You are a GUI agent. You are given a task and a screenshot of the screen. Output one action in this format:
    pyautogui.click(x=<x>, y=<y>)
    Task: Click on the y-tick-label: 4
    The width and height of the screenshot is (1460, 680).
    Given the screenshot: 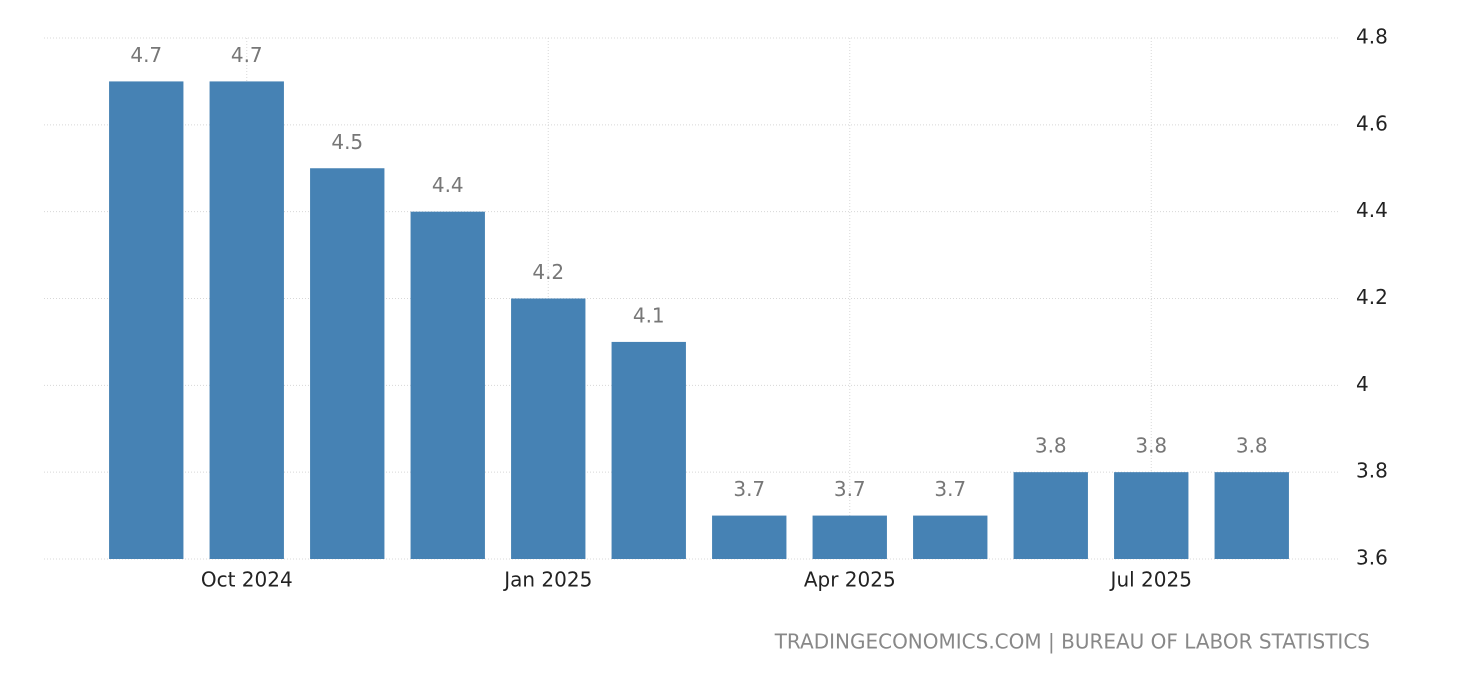 What is the action you would take?
    pyautogui.click(x=1362, y=384)
    